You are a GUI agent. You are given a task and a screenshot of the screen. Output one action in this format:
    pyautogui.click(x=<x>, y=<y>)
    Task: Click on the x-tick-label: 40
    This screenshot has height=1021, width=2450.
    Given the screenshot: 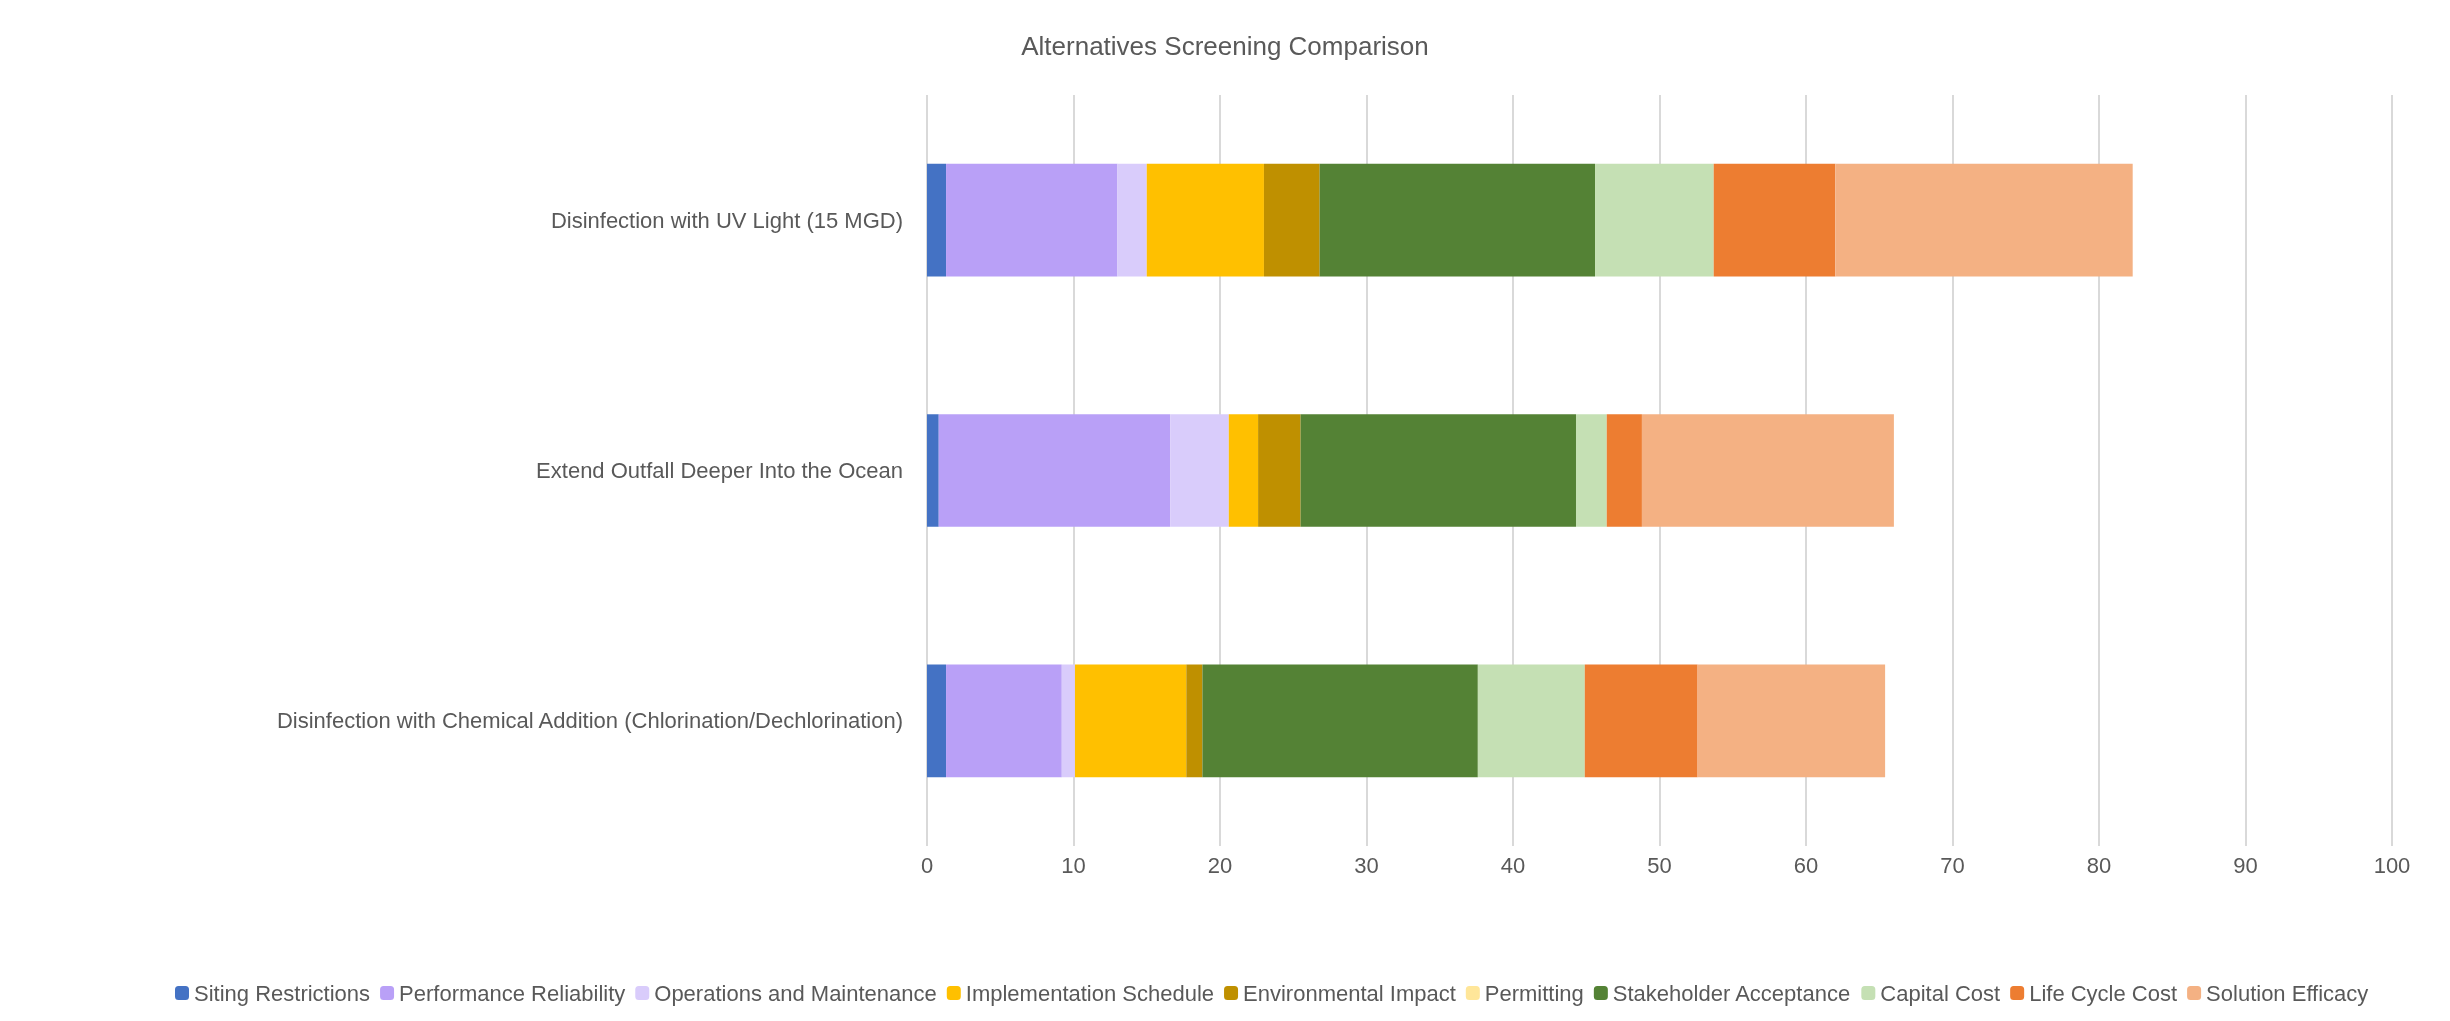 What is the action you would take?
    pyautogui.click(x=1513, y=865)
    